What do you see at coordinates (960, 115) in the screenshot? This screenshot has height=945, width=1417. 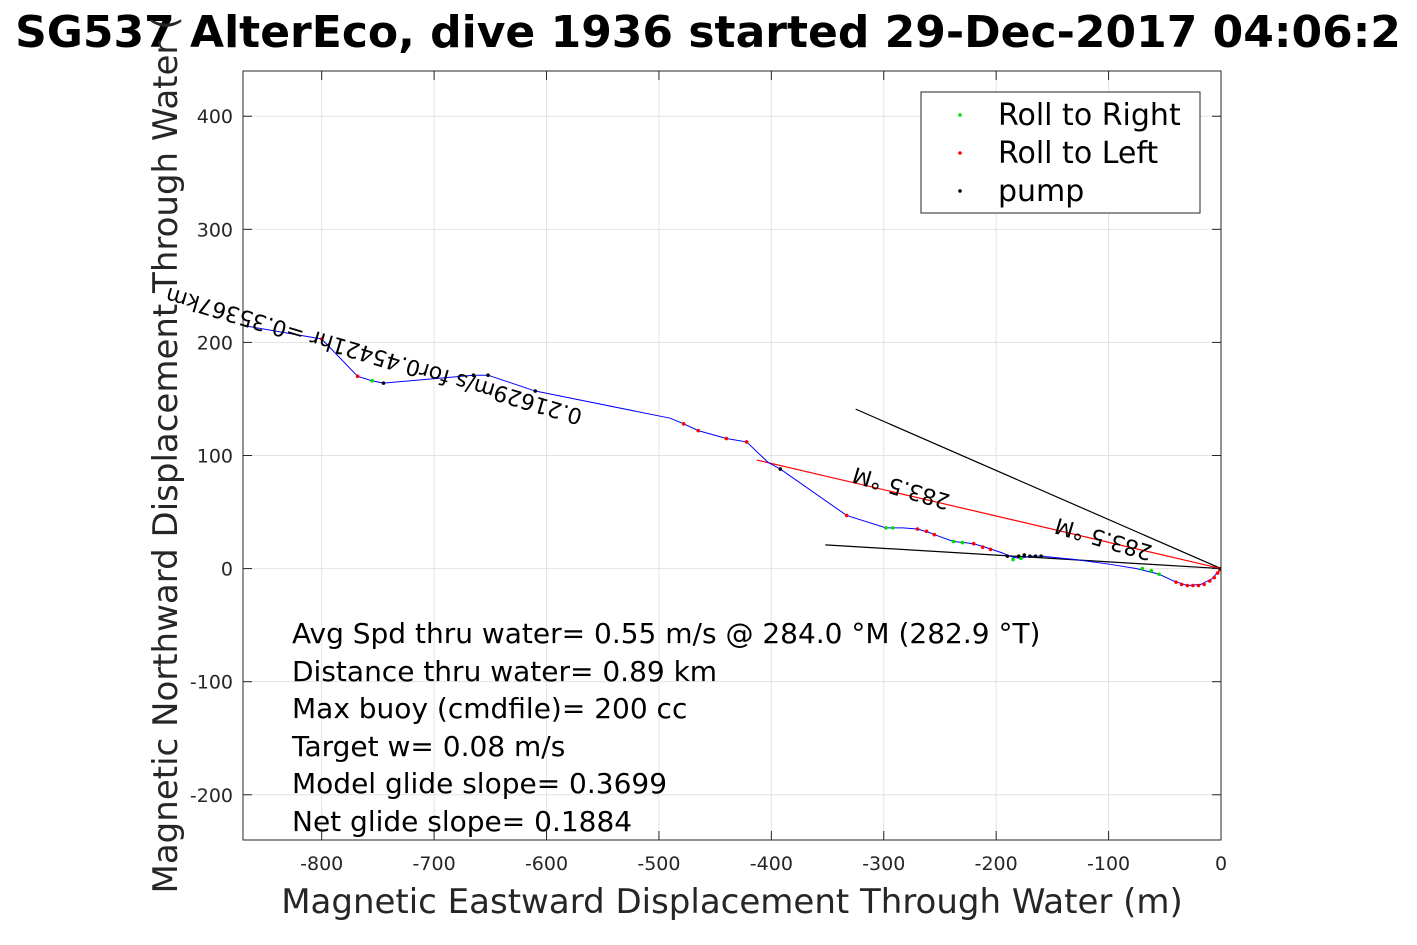 I see `legend-marker-roll-right` at bounding box center [960, 115].